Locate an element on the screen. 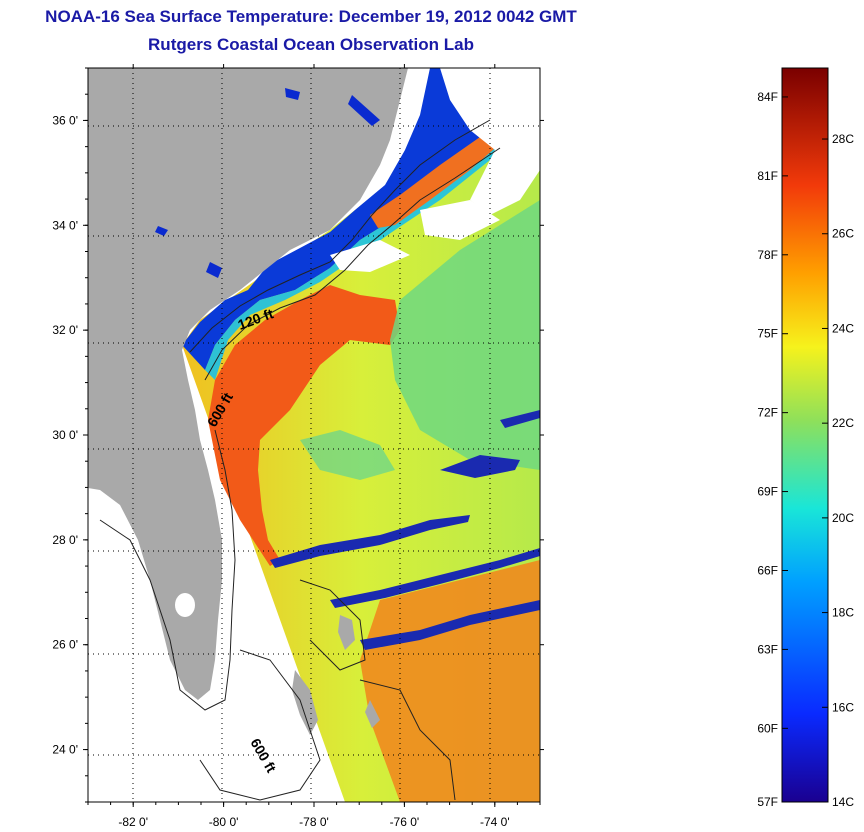 The height and width of the screenshot is (832, 864). fahrenheit-tick-label: 60F is located at coordinates (767, 728).